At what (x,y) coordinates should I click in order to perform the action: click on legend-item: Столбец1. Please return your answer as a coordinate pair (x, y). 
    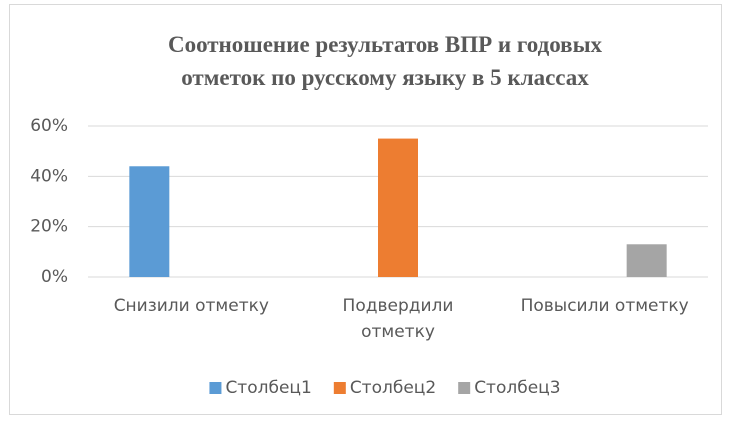
    Looking at the image, I should click on (260, 388).